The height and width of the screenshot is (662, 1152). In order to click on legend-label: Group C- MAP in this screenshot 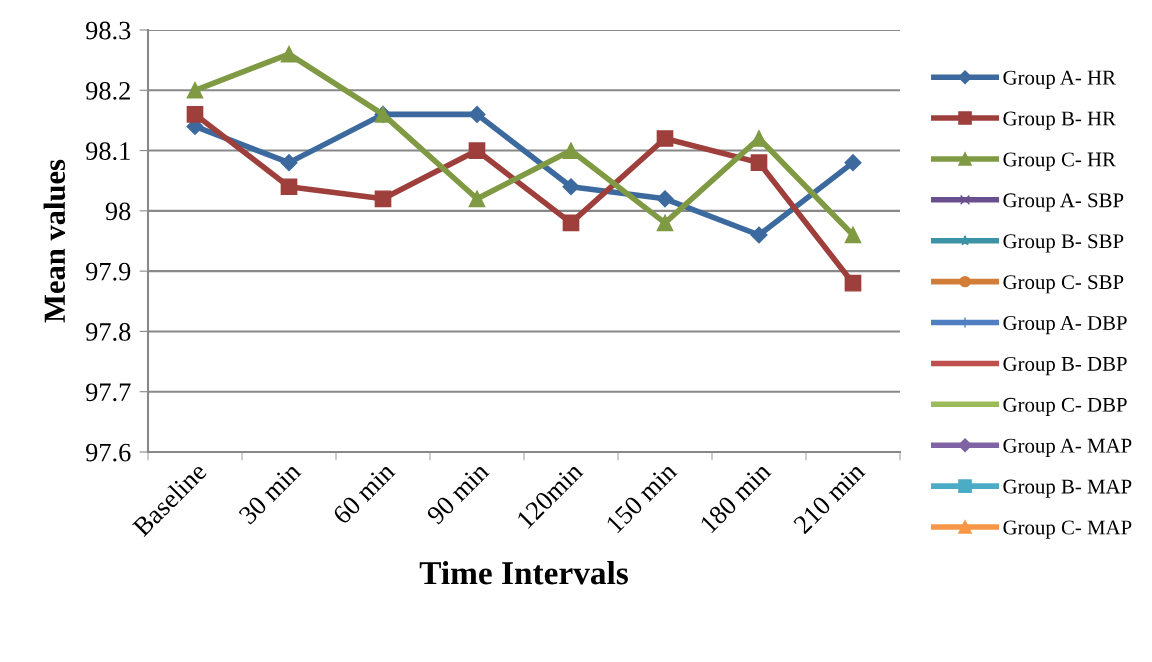, I will do `click(1067, 529)`.